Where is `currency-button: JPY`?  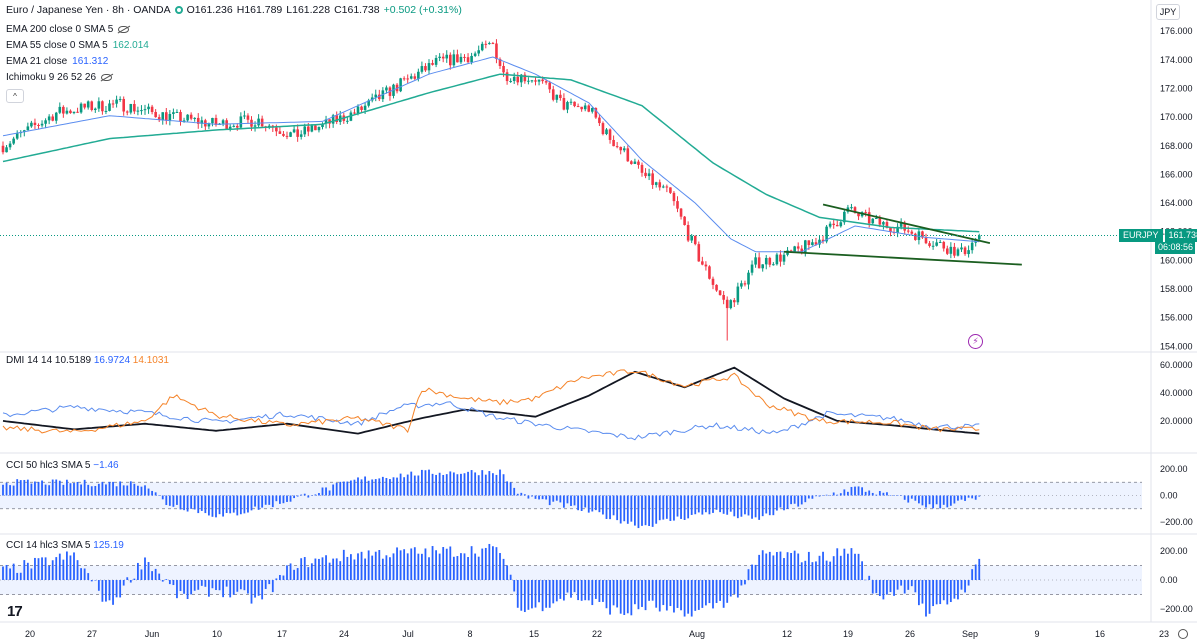 currency-button: JPY is located at coordinates (1168, 12).